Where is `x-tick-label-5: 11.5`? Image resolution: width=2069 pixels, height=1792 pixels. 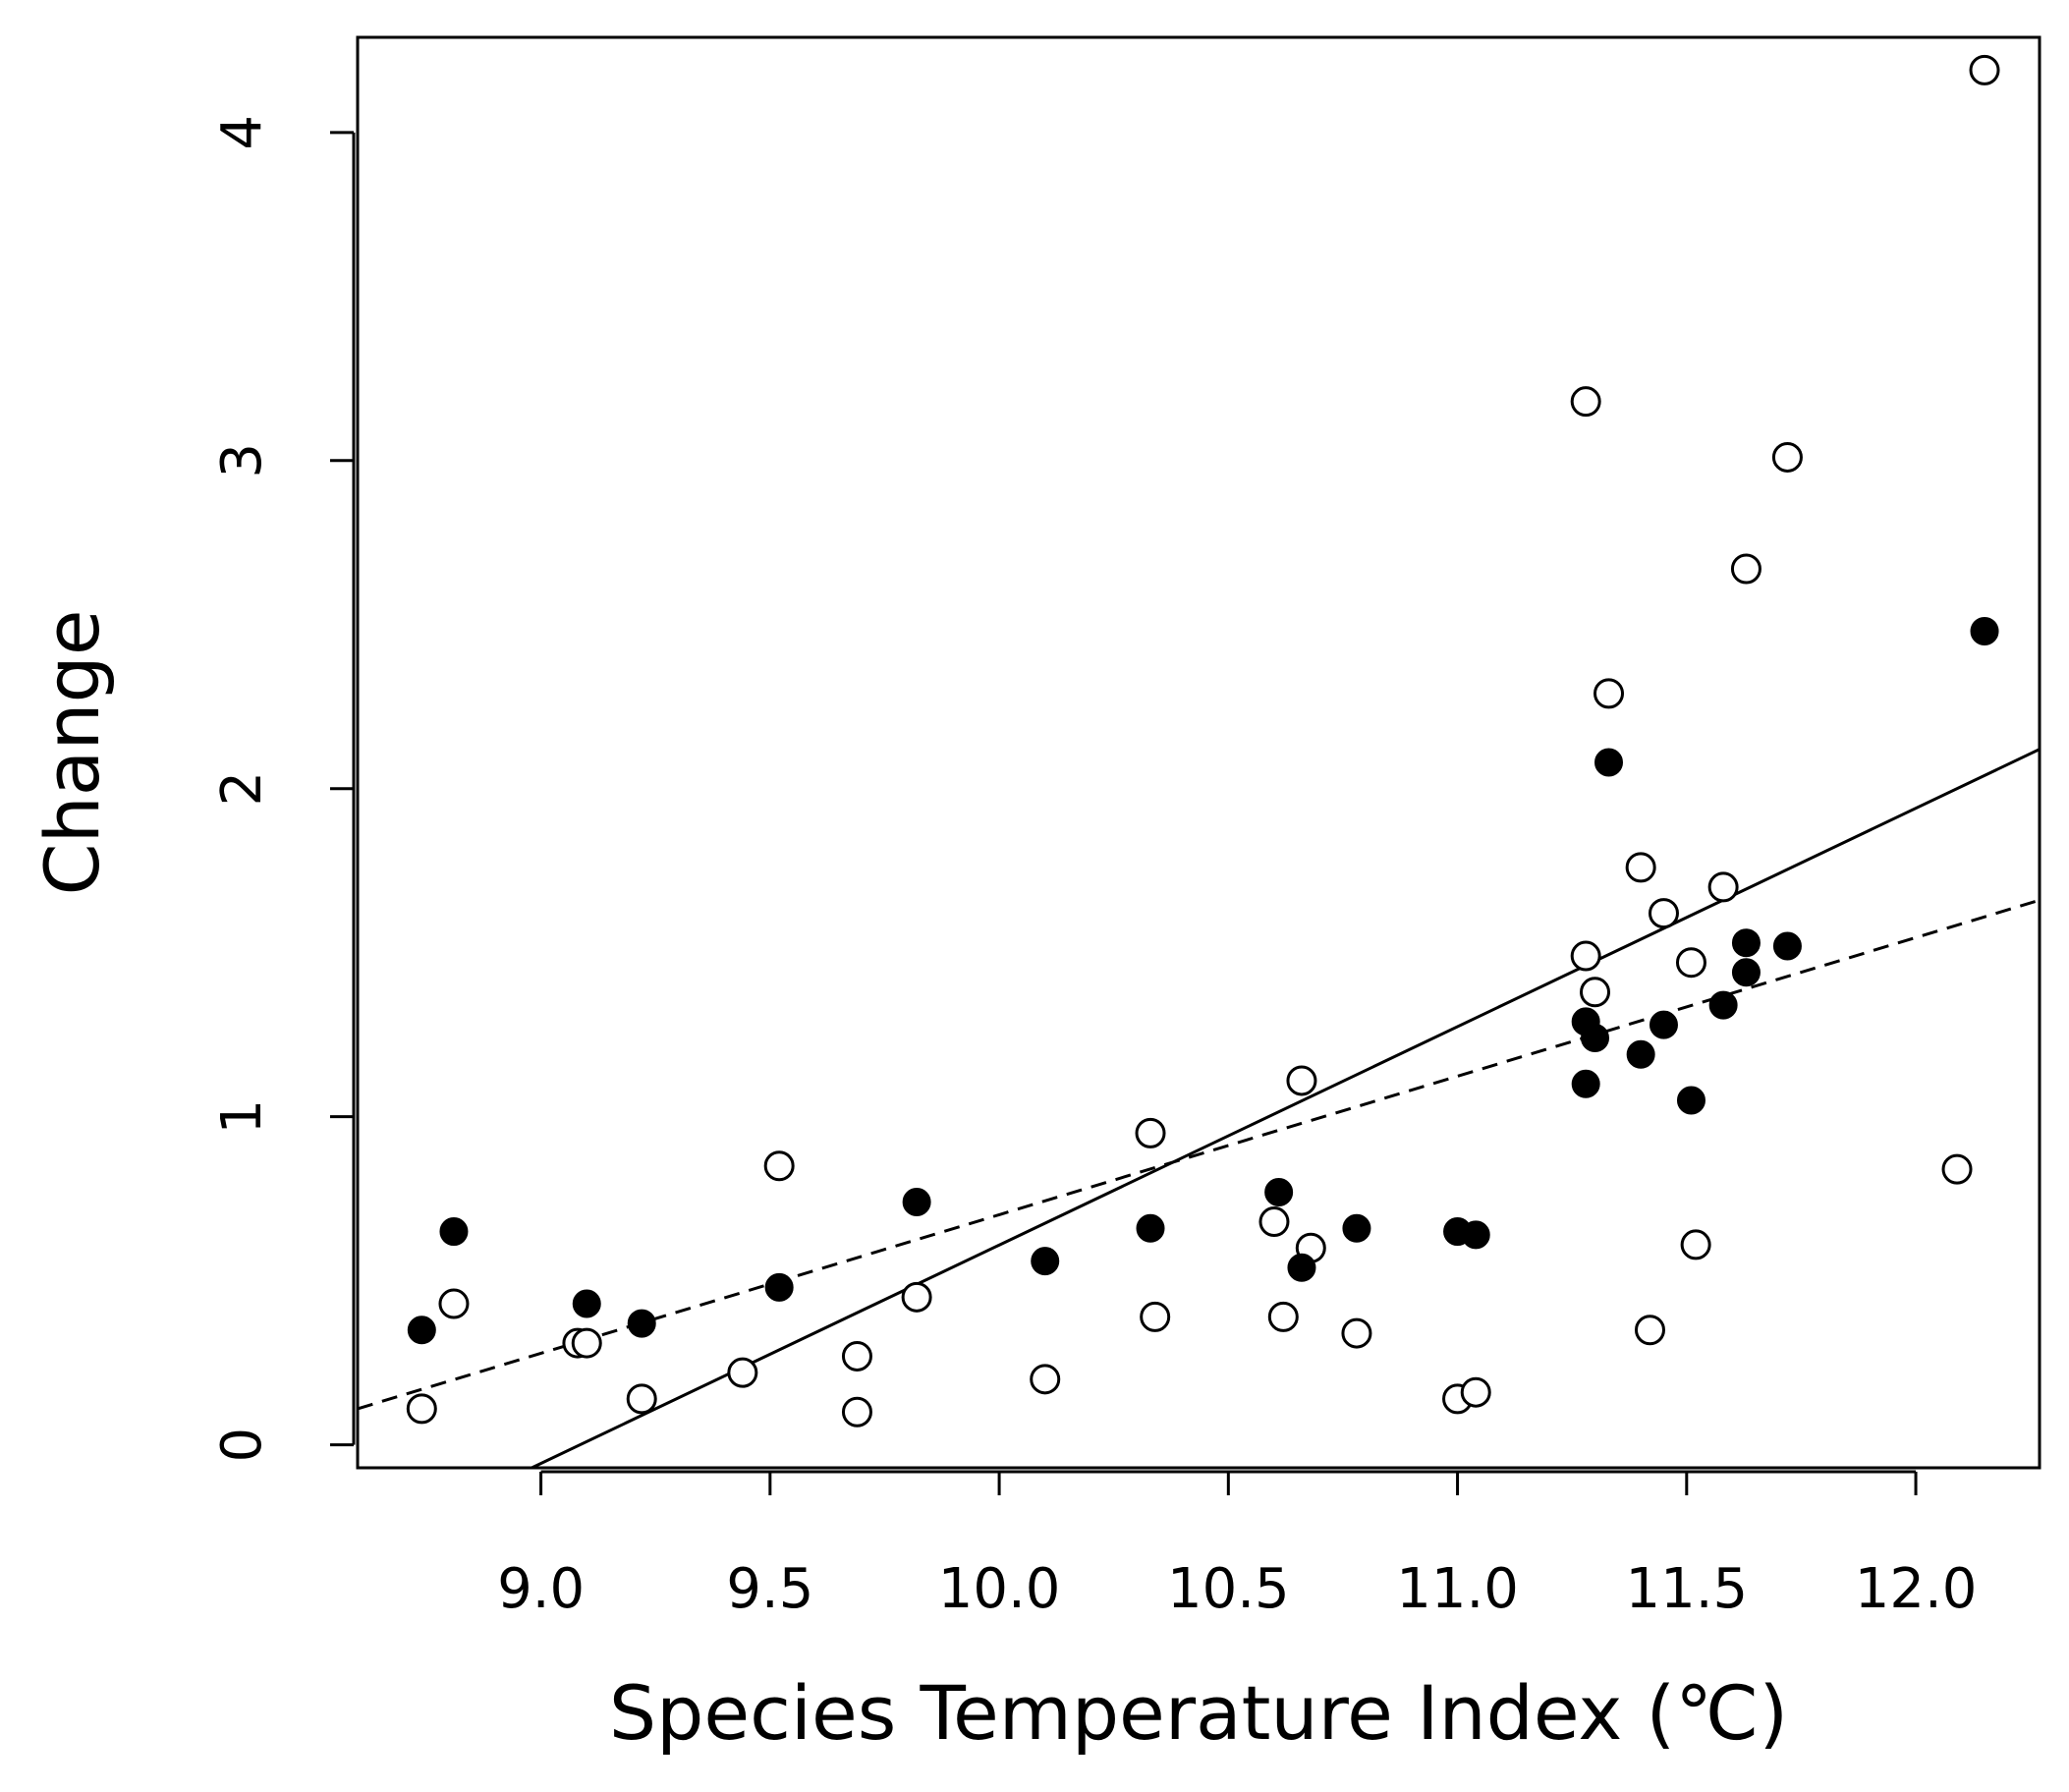 x-tick-label-5: 11.5 is located at coordinates (1686, 1589).